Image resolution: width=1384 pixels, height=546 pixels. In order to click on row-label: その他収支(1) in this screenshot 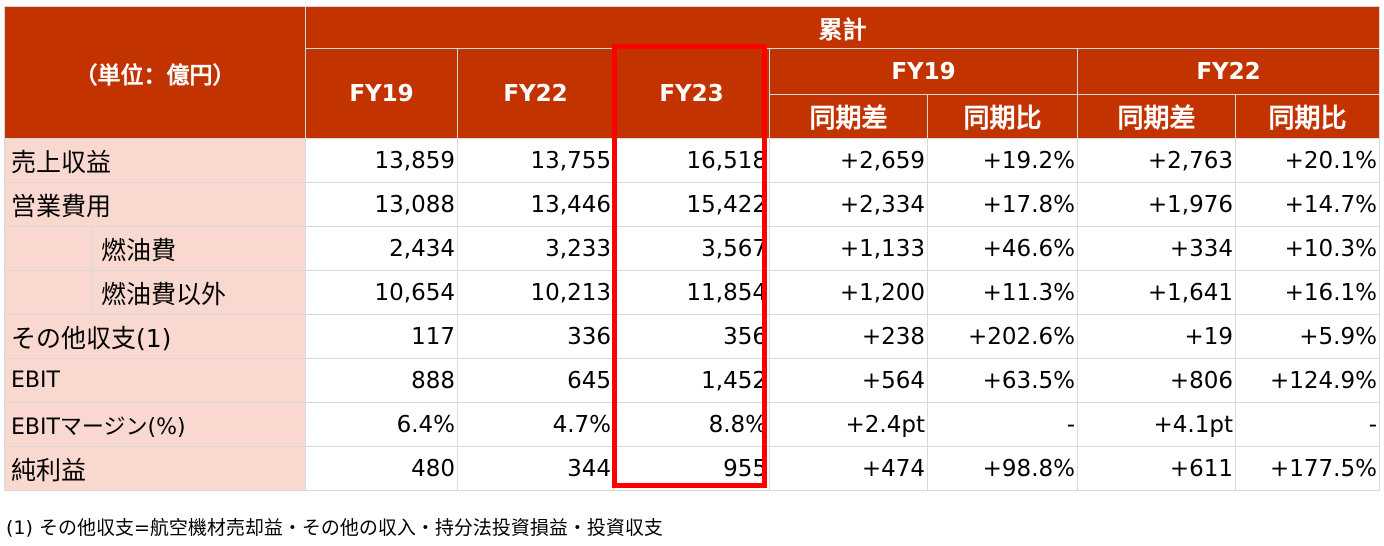, I will do `click(155, 336)`.